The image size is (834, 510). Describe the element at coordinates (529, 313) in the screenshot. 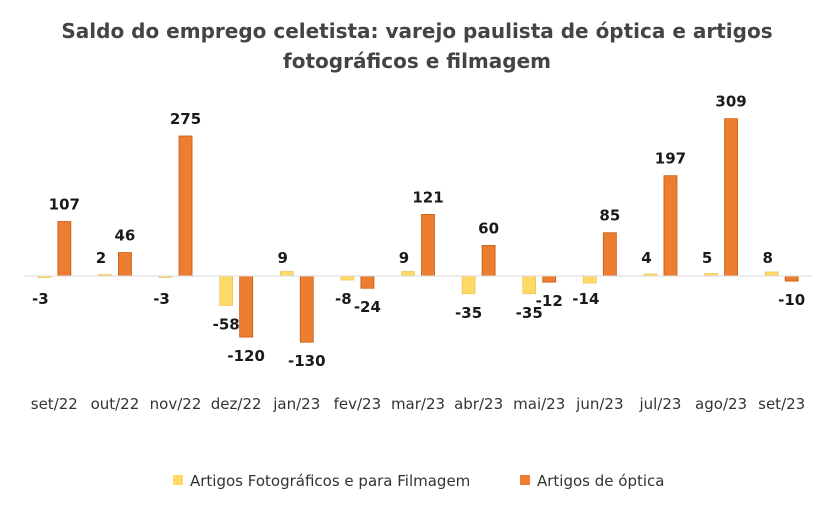

I see `data-label-fotograficos-mai-23: -35` at that location.